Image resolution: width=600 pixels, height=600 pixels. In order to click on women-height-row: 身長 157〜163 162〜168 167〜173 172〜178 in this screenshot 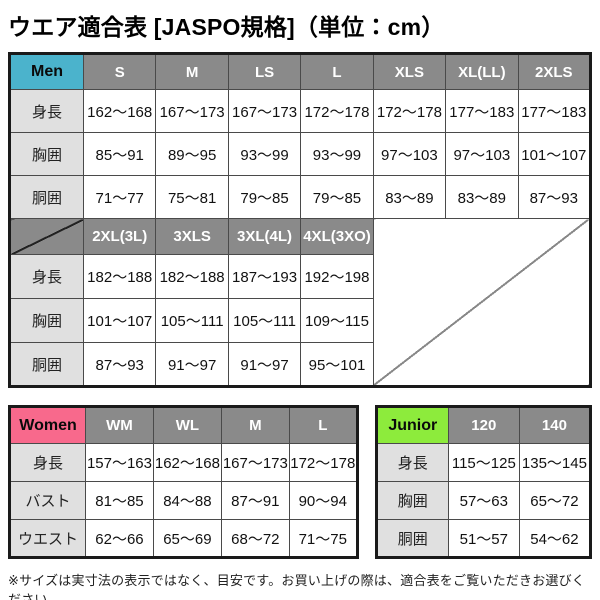, I will do `click(183, 462)`.